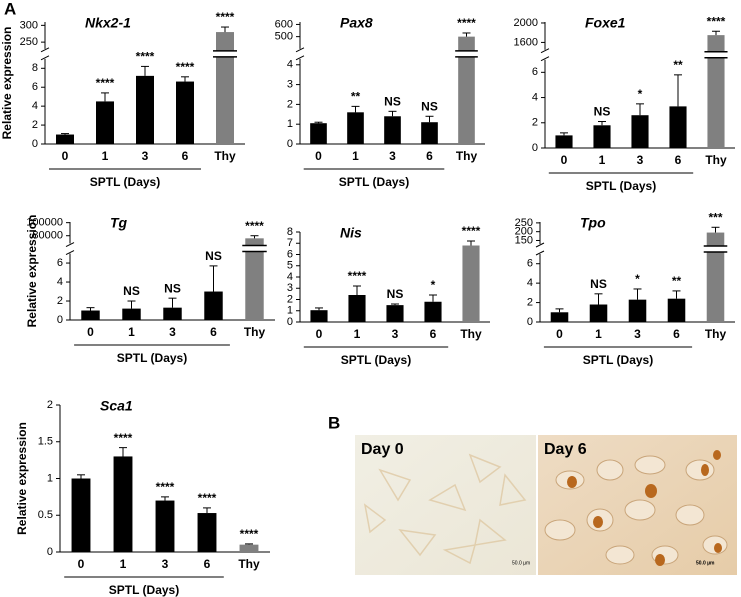  I want to click on y-tick-label: 2000, so click(526, 23).